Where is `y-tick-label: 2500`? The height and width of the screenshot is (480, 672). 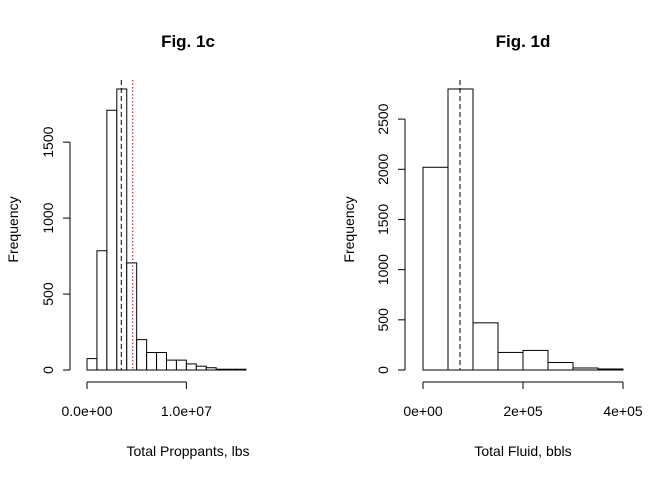 y-tick-label: 2500 is located at coordinates (383, 118).